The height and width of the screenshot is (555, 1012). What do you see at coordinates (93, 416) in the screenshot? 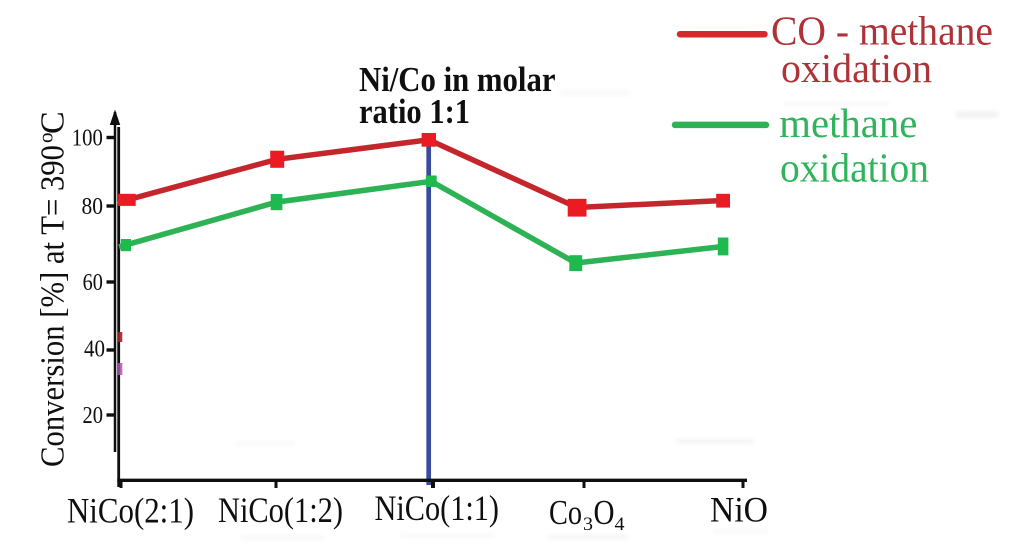
I see `svg-text: 20` at bounding box center [93, 416].